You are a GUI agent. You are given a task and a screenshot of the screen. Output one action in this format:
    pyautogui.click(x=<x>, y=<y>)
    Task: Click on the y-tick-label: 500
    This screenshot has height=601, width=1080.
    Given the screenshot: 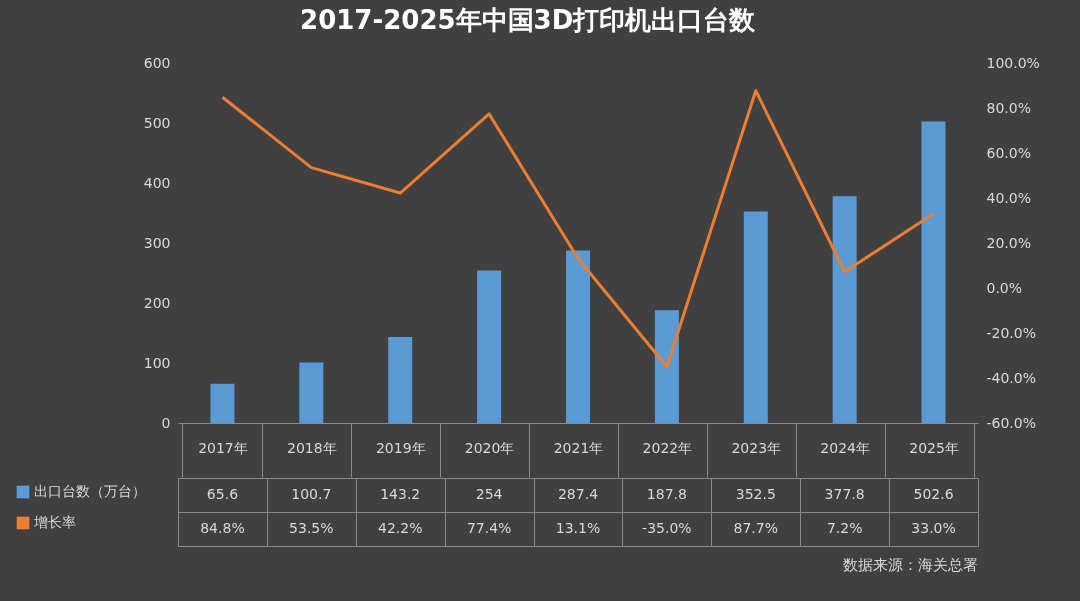 What is the action you would take?
    pyautogui.click(x=157, y=122)
    